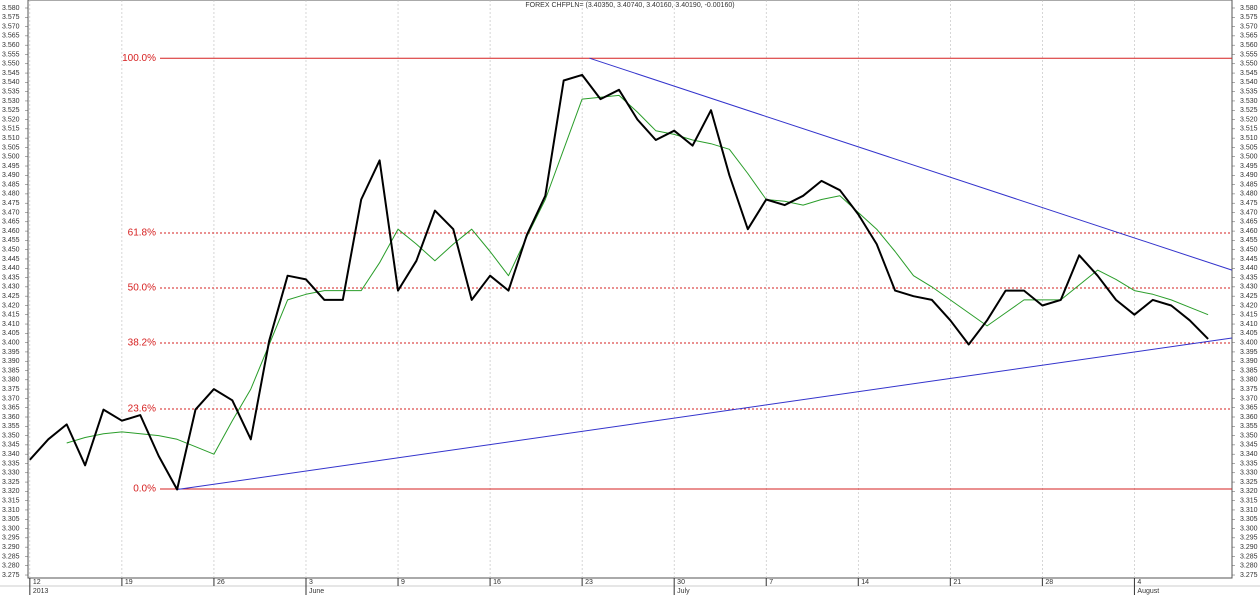  What do you see at coordinates (11, 519) in the screenshot?
I see `y-tick-label: 3.305` at bounding box center [11, 519].